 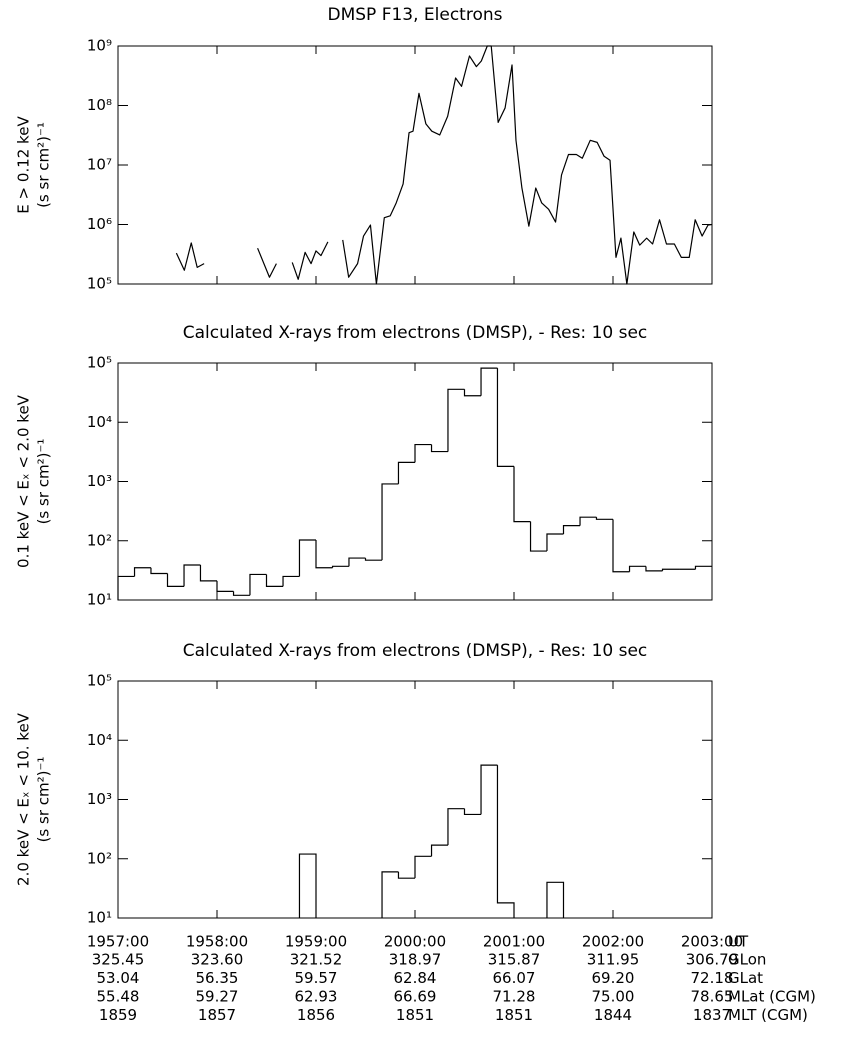 I want to click on x-row-label: 311.95, so click(x=613, y=960).